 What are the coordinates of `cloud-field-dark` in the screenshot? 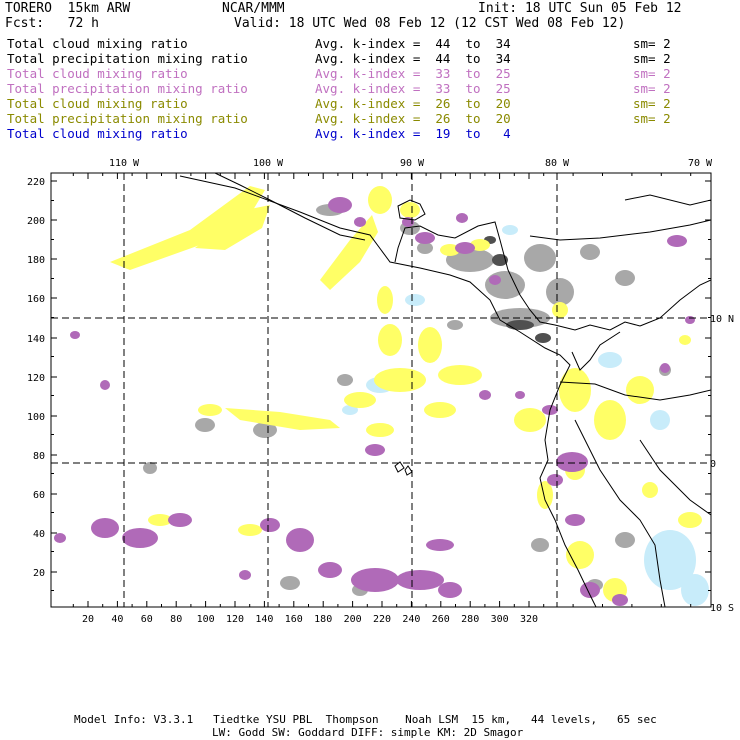 It's located at (517, 289).